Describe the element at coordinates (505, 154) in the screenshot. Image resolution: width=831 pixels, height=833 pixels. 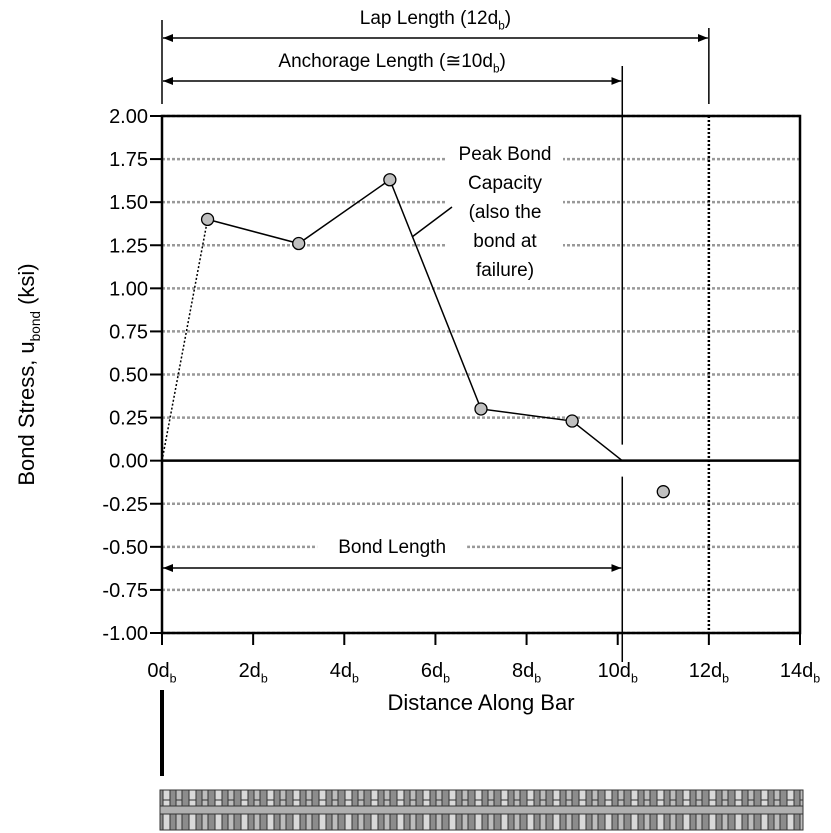
I see `peak-note: Peak Bond` at that location.